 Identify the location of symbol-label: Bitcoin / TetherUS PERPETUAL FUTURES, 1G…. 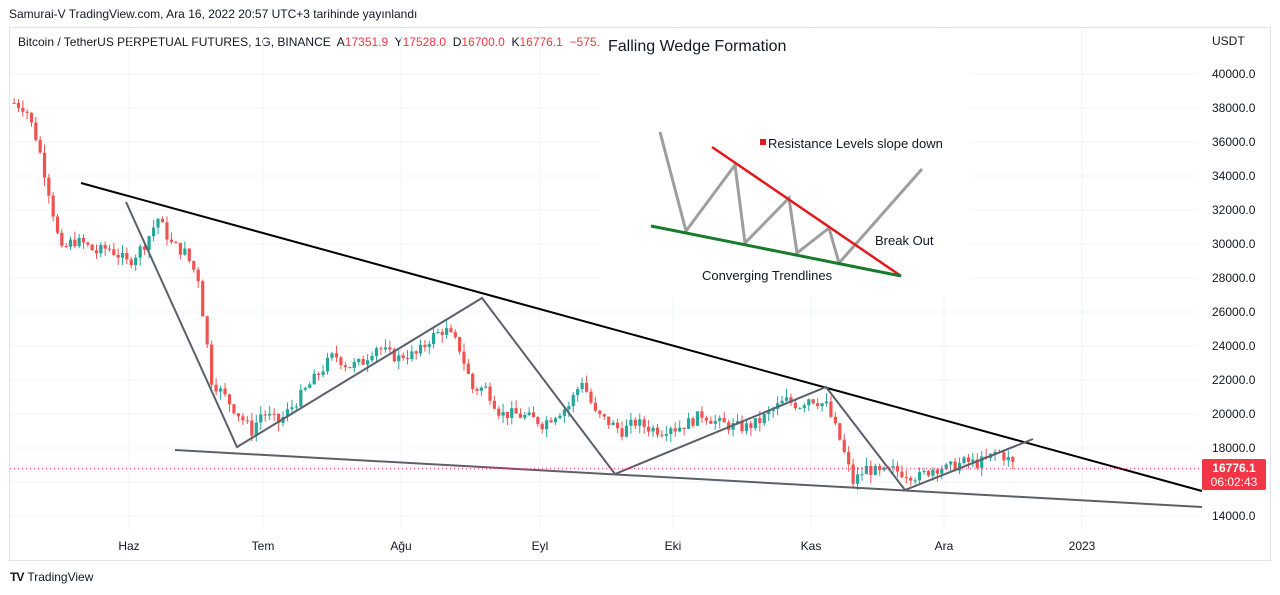
(174, 42).